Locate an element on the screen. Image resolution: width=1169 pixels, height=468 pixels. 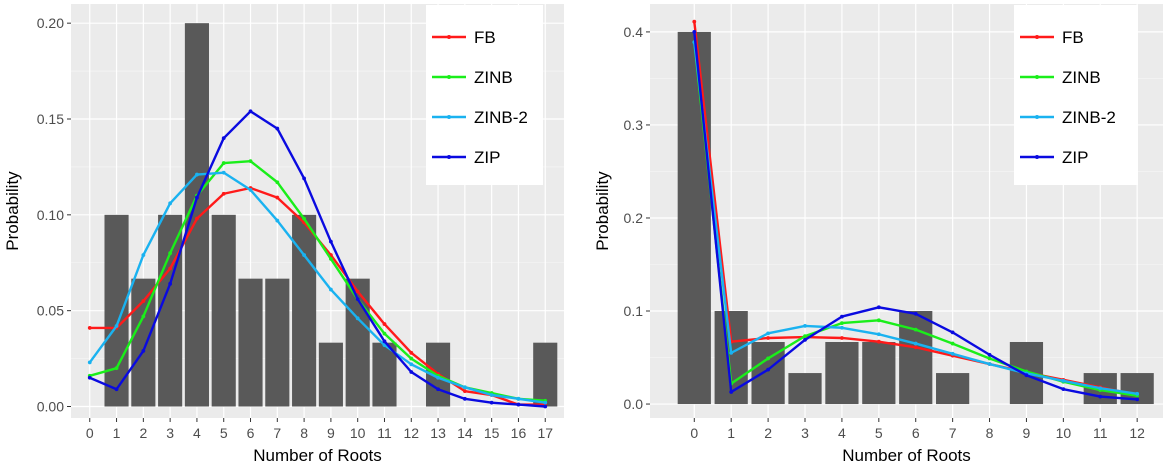
y-tick-label: 0.20 is located at coordinates (50, 23).